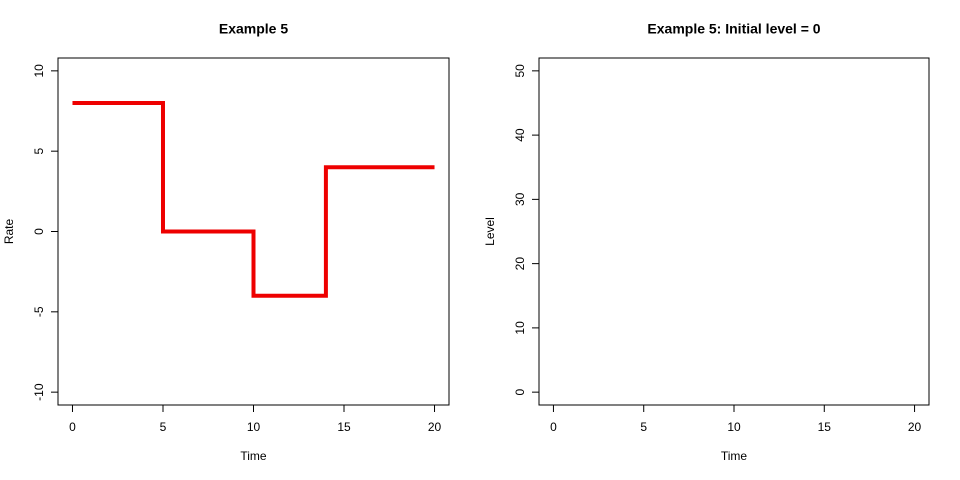  What do you see at coordinates (253, 29) in the screenshot?
I see `chart-title: Example 5` at bounding box center [253, 29].